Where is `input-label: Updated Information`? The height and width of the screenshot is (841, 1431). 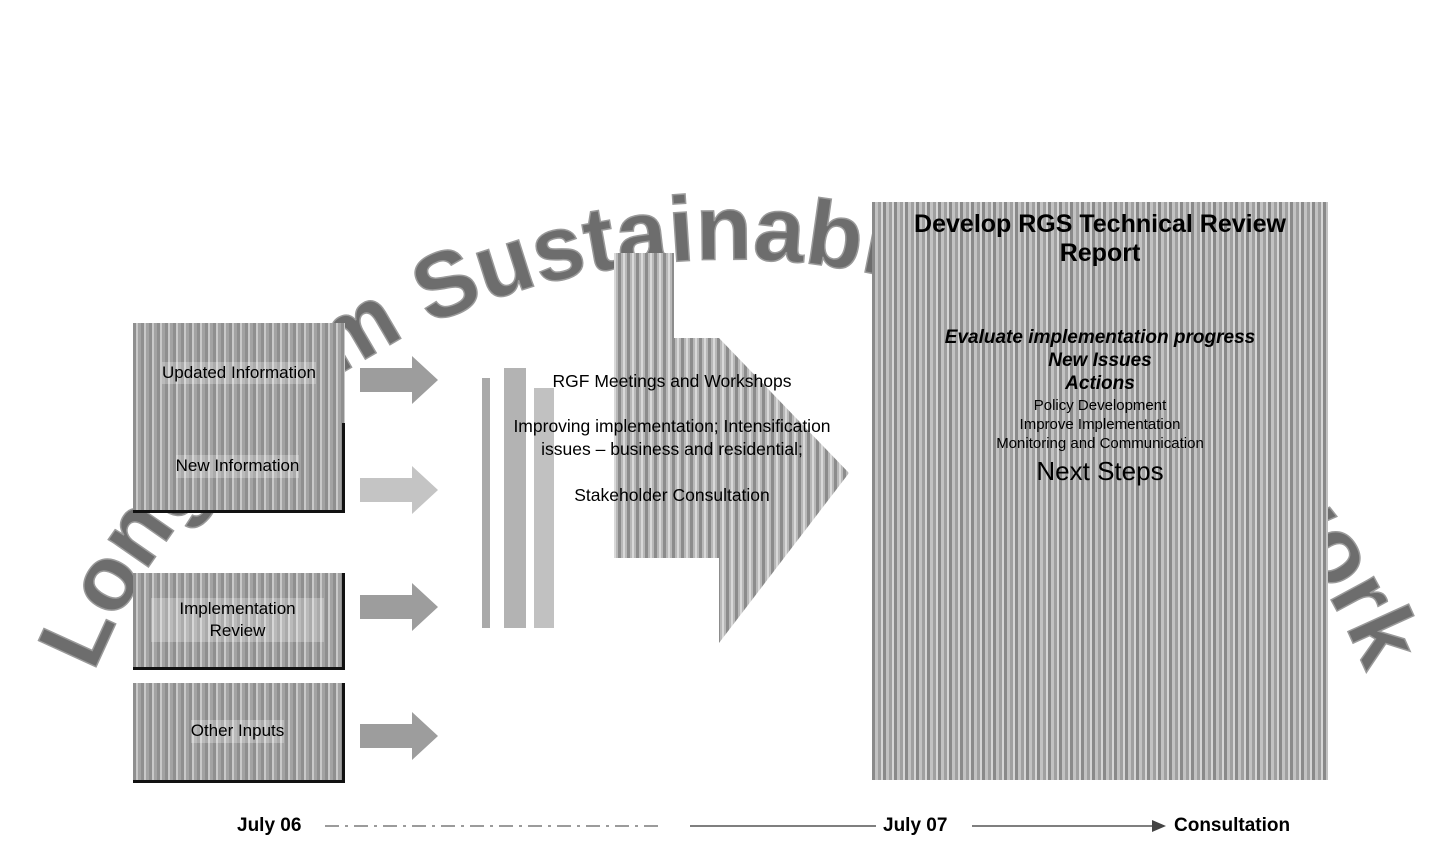
input-label: Updated Information is located at coordinates (239, 373).